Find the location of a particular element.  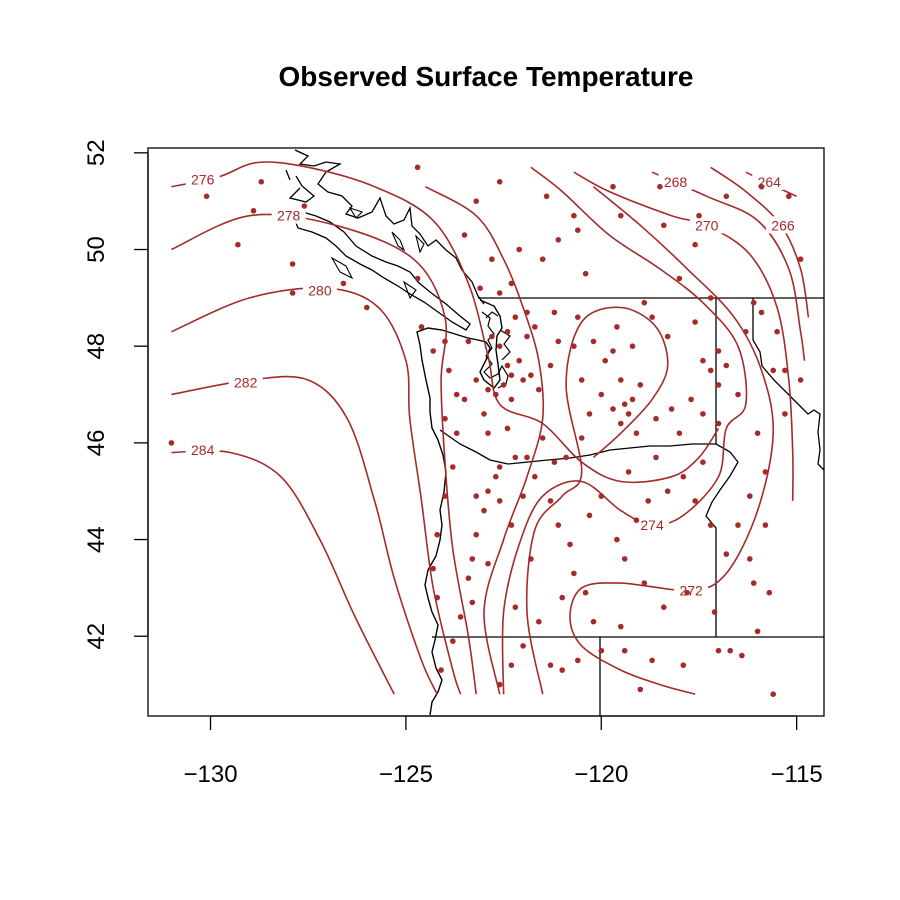

vancouver-island is located at coordinates (382, 270).